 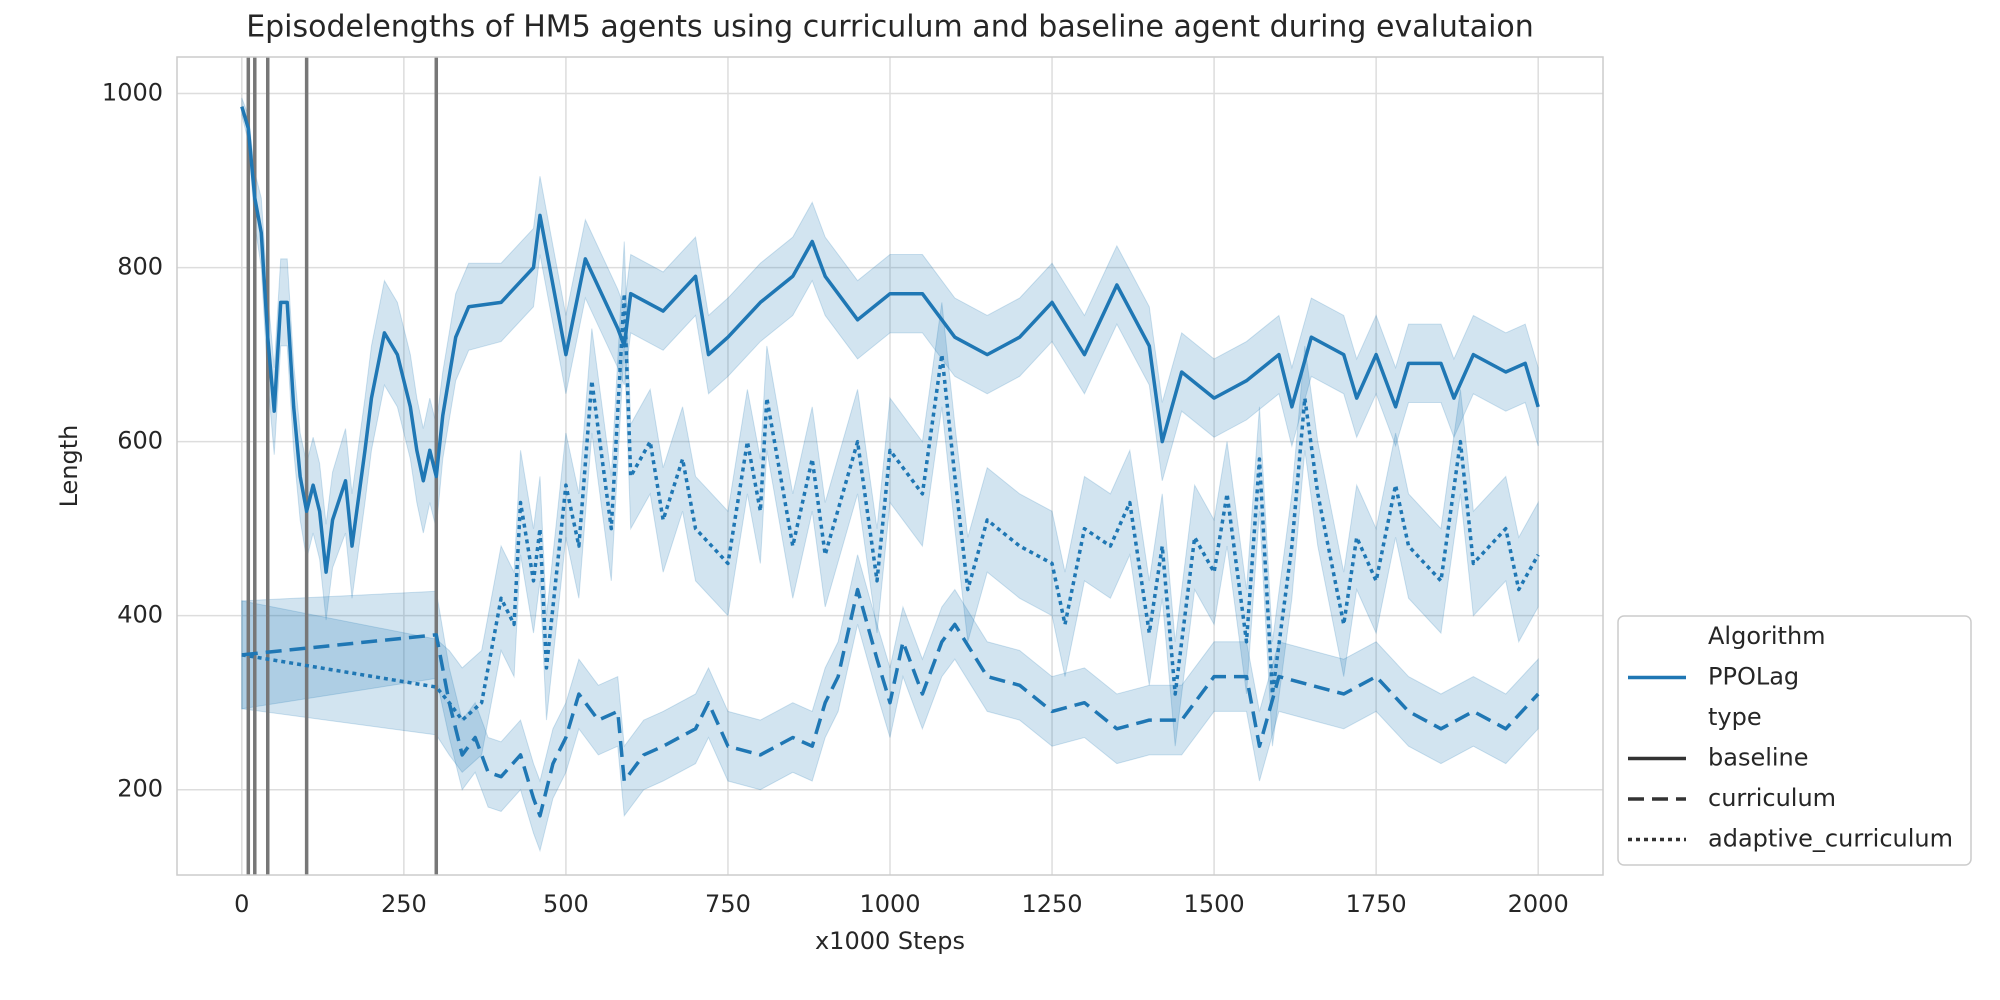 What do you see at coordinates (1735, 717) in the screenshot?
I see `legend-title: type` at bounding box center [1735, 717].